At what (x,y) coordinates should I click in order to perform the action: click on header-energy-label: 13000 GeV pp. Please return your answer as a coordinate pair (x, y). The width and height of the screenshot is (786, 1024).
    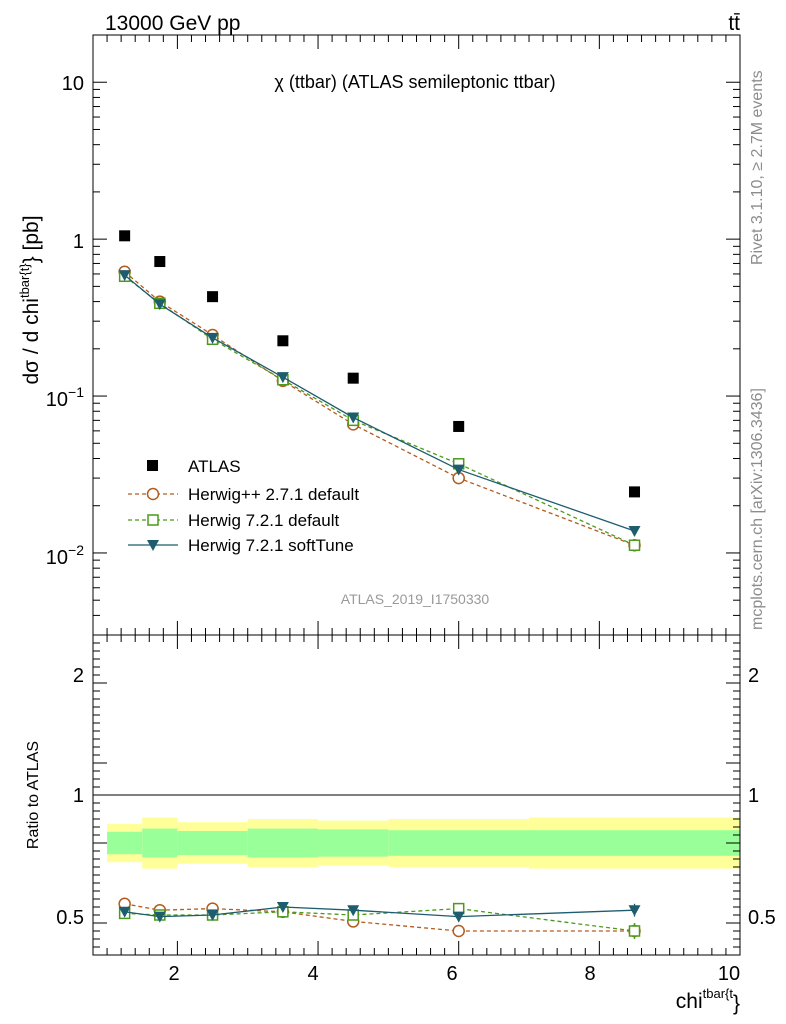
    Looking at the image, I should click on (172, 23).